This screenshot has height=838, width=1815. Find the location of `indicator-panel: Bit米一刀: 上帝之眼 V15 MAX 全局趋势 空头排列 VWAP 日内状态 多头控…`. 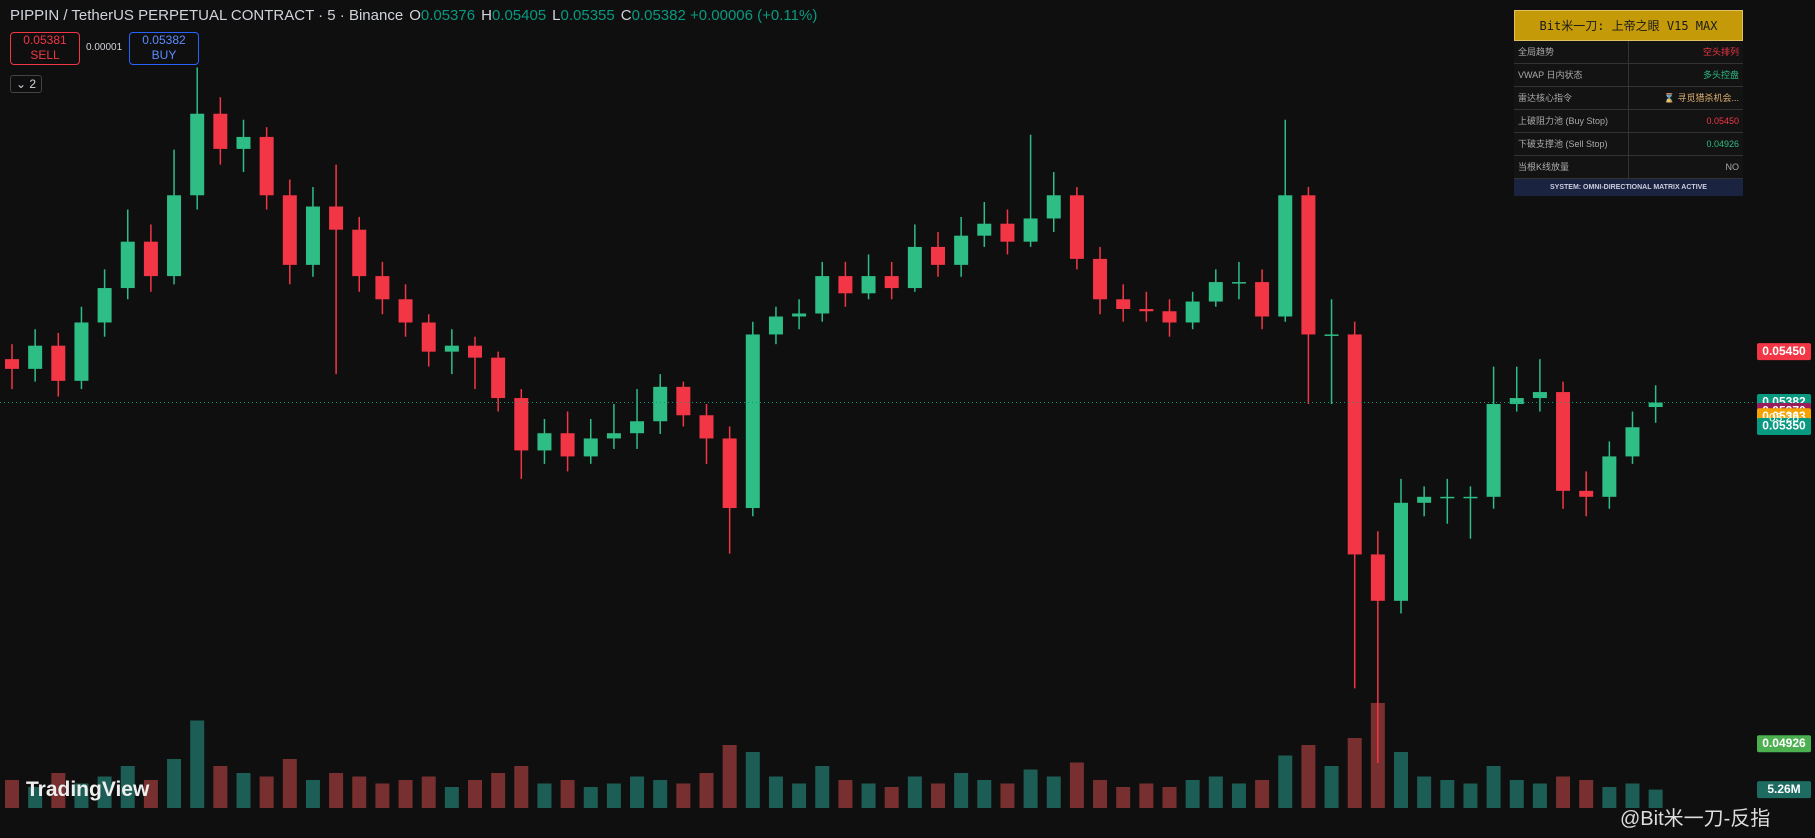

indicator-panel: Bit米一刀: 上帝之眼 V15 MAX 全局趋势 空头排列 VWAP 日内状态 多头控… is located at coordinates (1628, 103).